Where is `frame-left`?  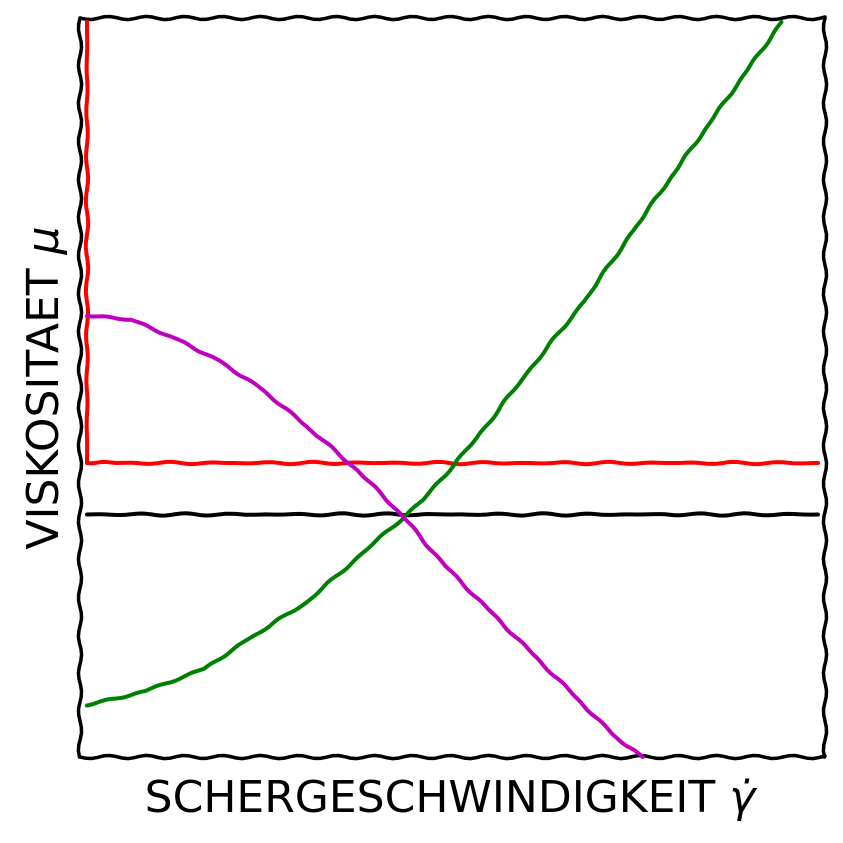 frame-left is located at coordinates (79, 387).